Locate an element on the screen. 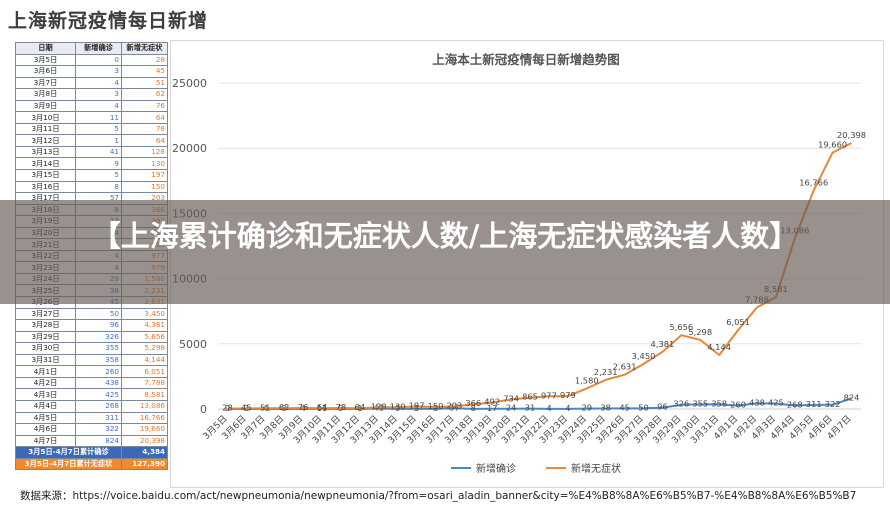  row-confirmed: 311 is located at coordinates (98, 418).